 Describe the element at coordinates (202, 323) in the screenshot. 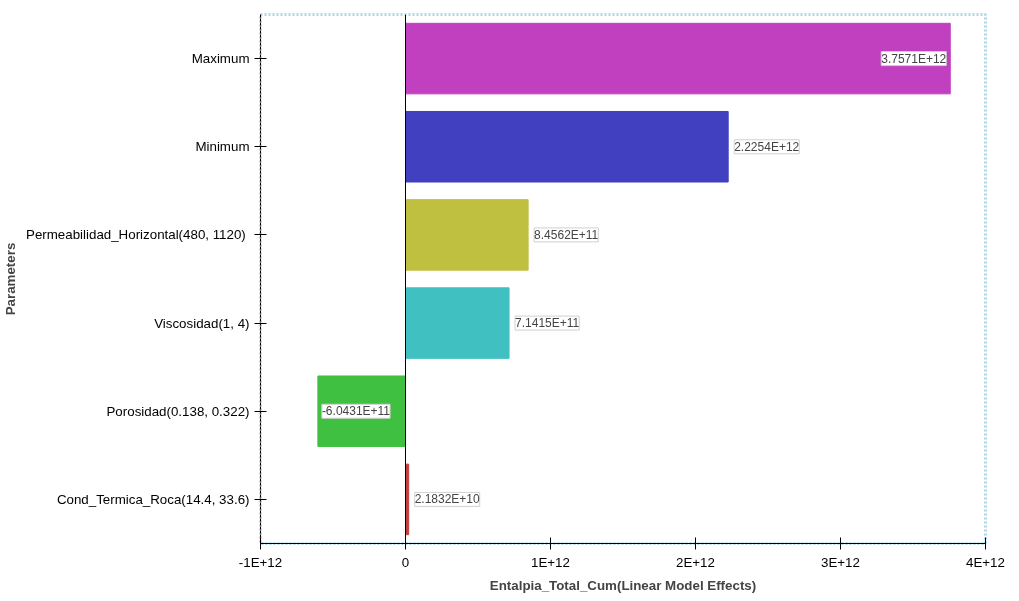

I see `y-tick-label: Viscosidad(1, 4)` at that location.